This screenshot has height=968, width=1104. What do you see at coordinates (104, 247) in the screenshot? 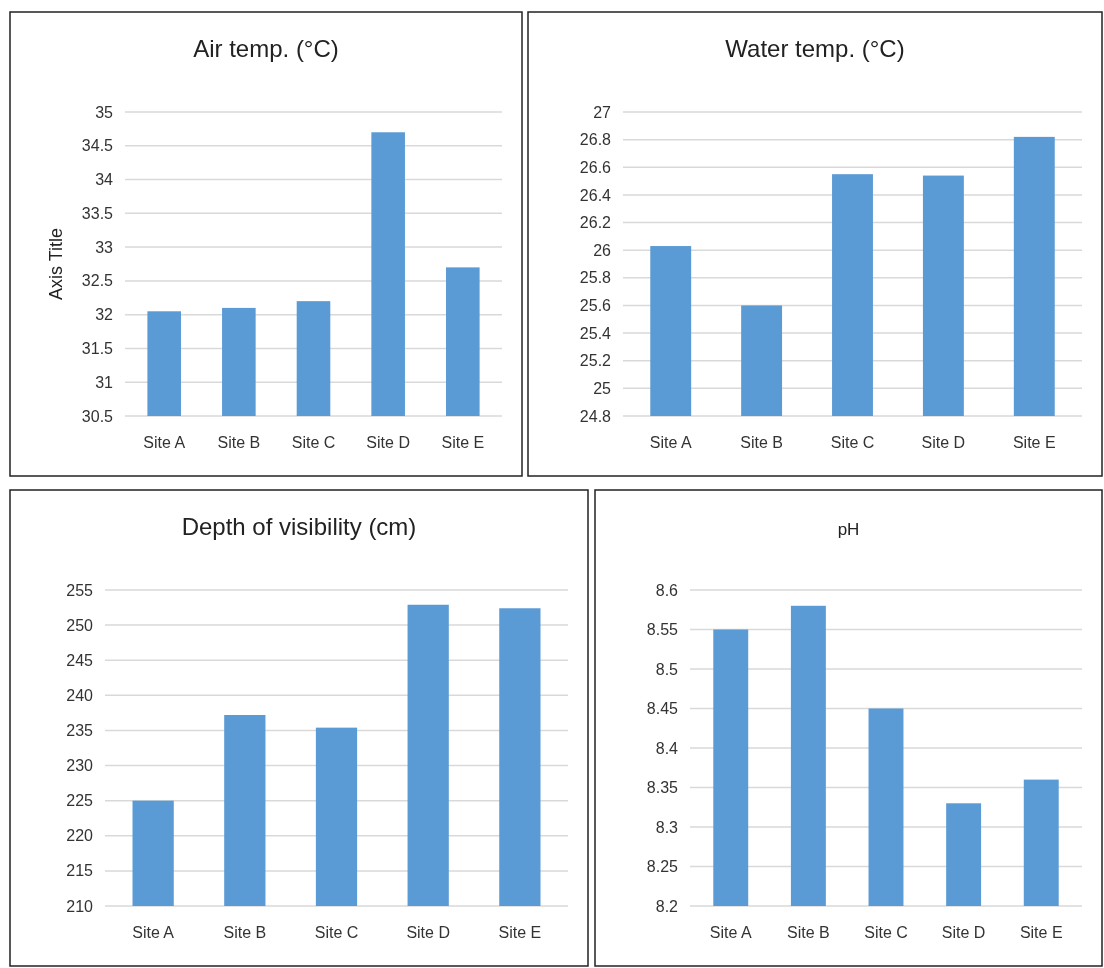
I see `y-tick-label: 33` at bounding box center [104, 247].